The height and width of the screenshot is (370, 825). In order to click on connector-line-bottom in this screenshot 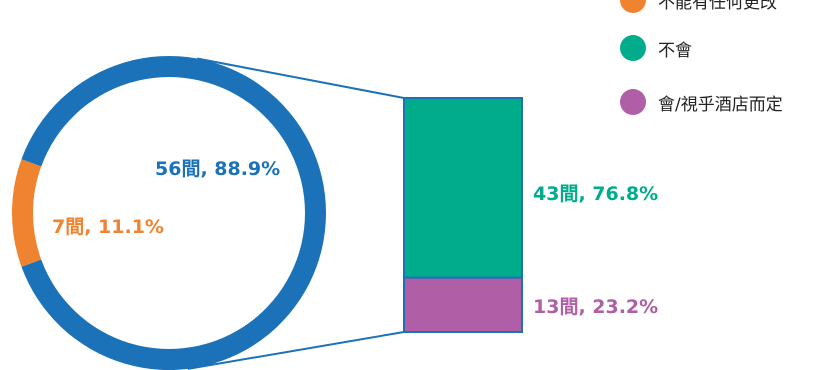, I will do `click(296, 350)`.